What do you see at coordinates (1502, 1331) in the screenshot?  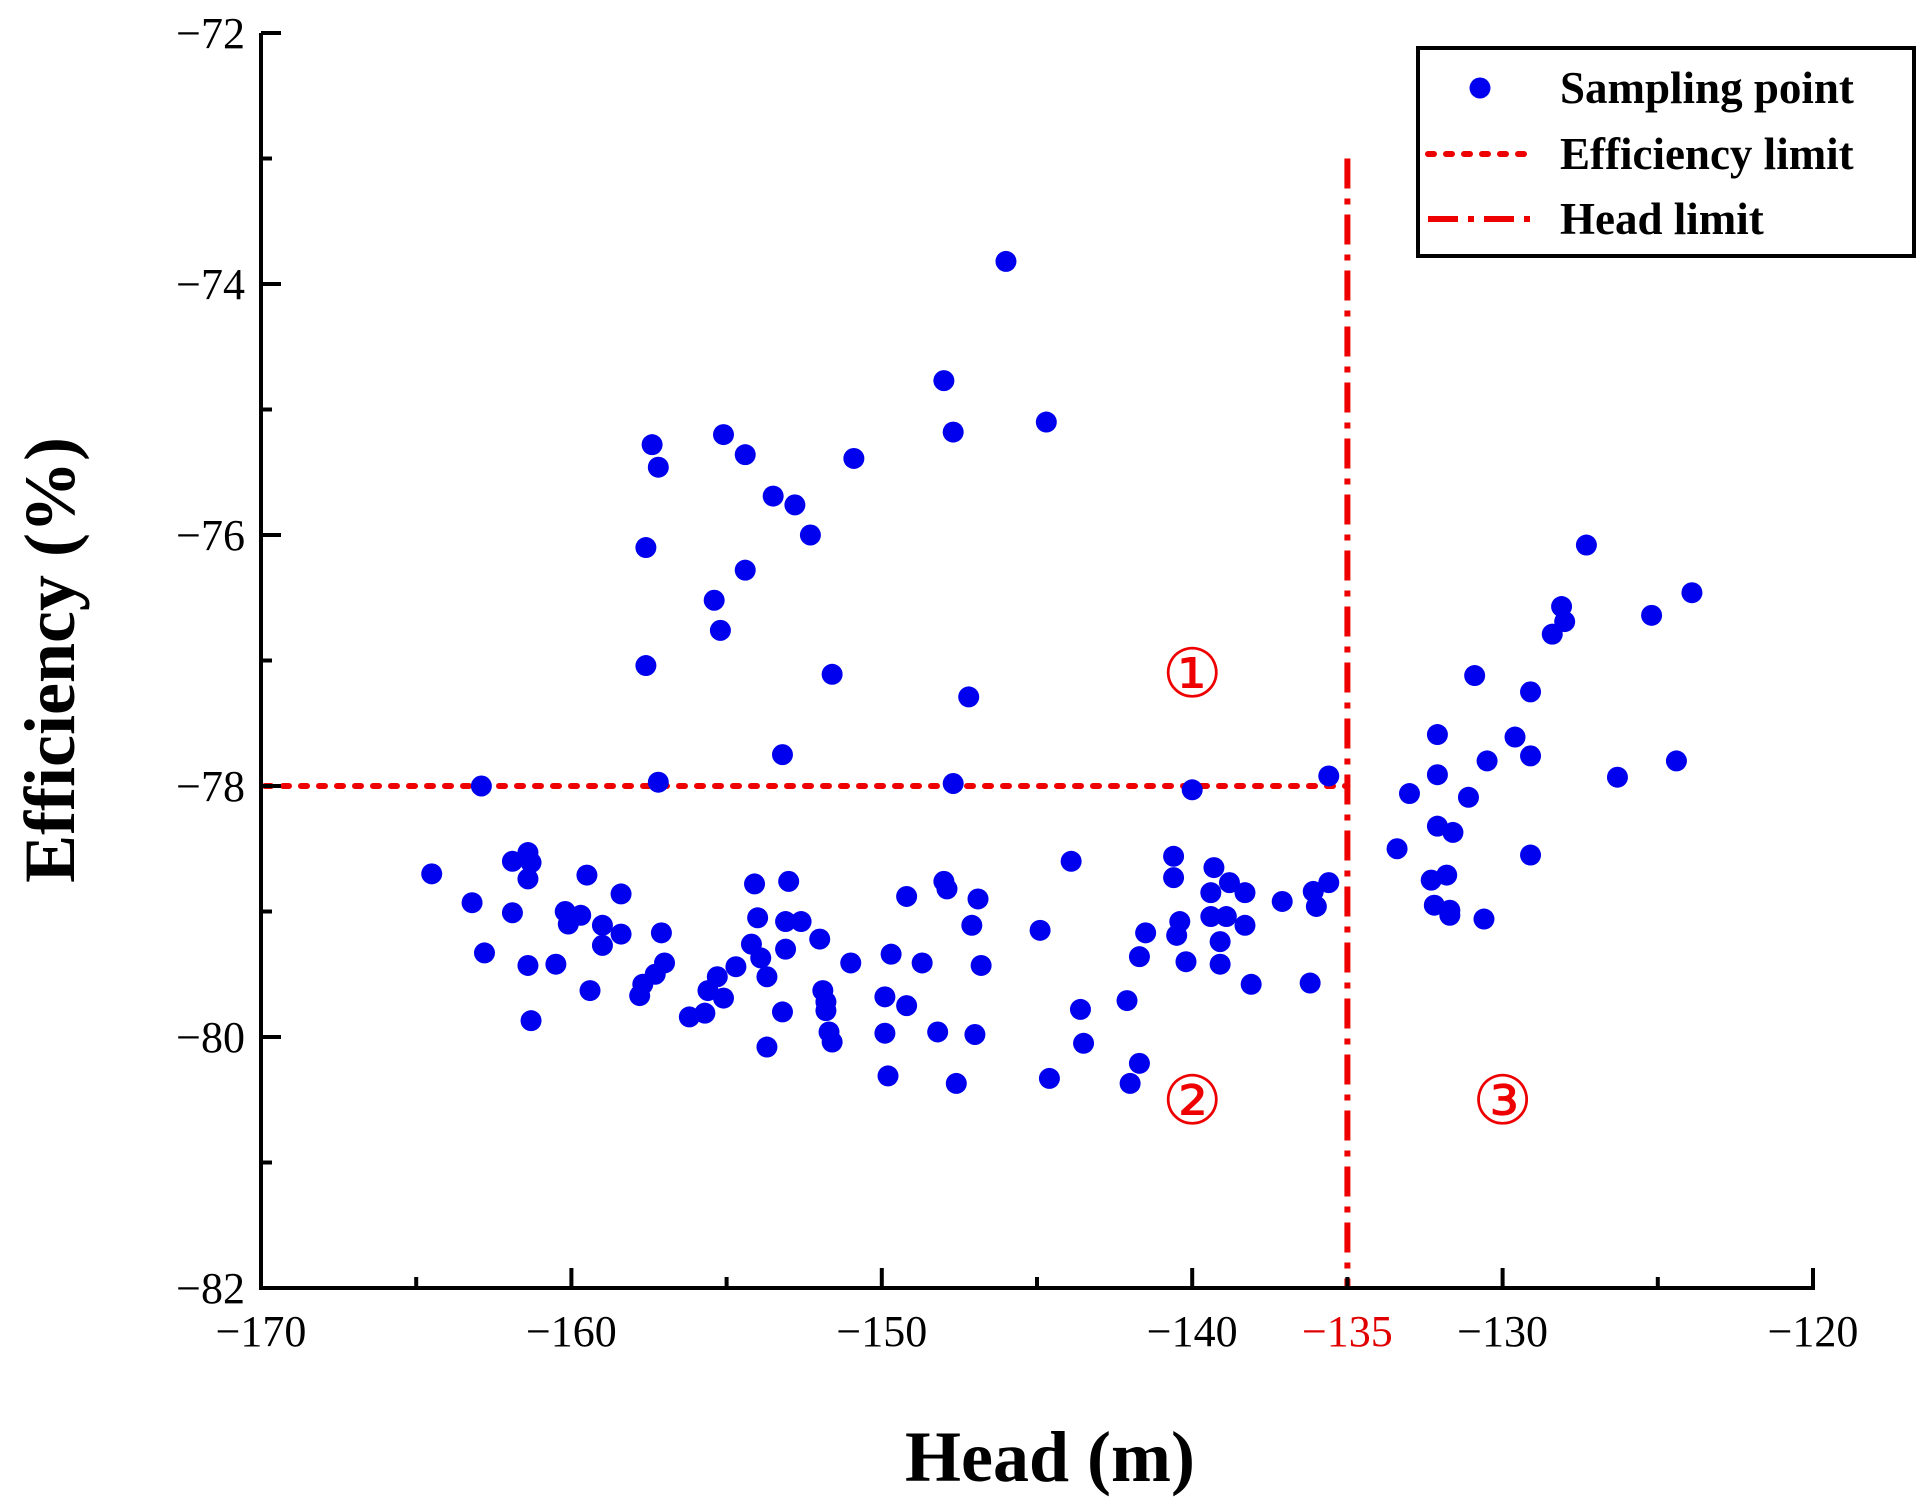 I see `x-tick-label: −130` at bounding box center [1502, 1331].